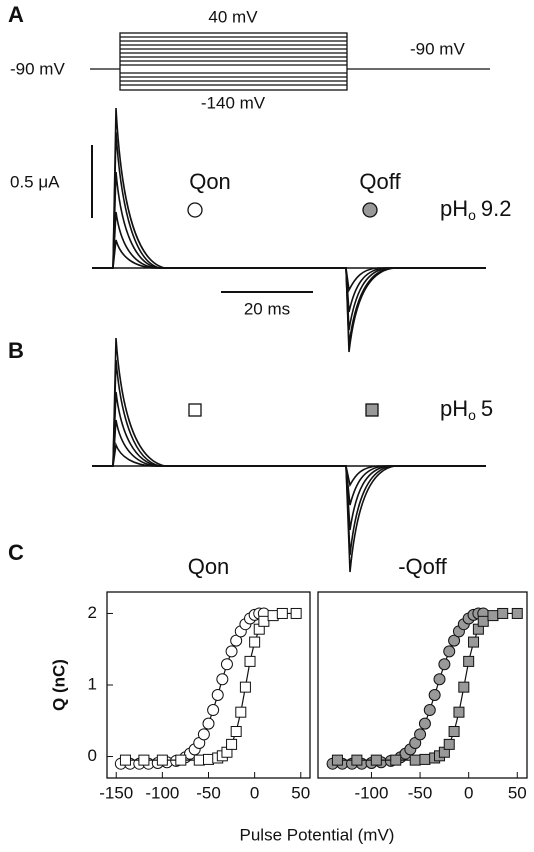  Describe the element at coordinates (116, 792) in the screenshot. I see `x-tick-label: -150` at that location.